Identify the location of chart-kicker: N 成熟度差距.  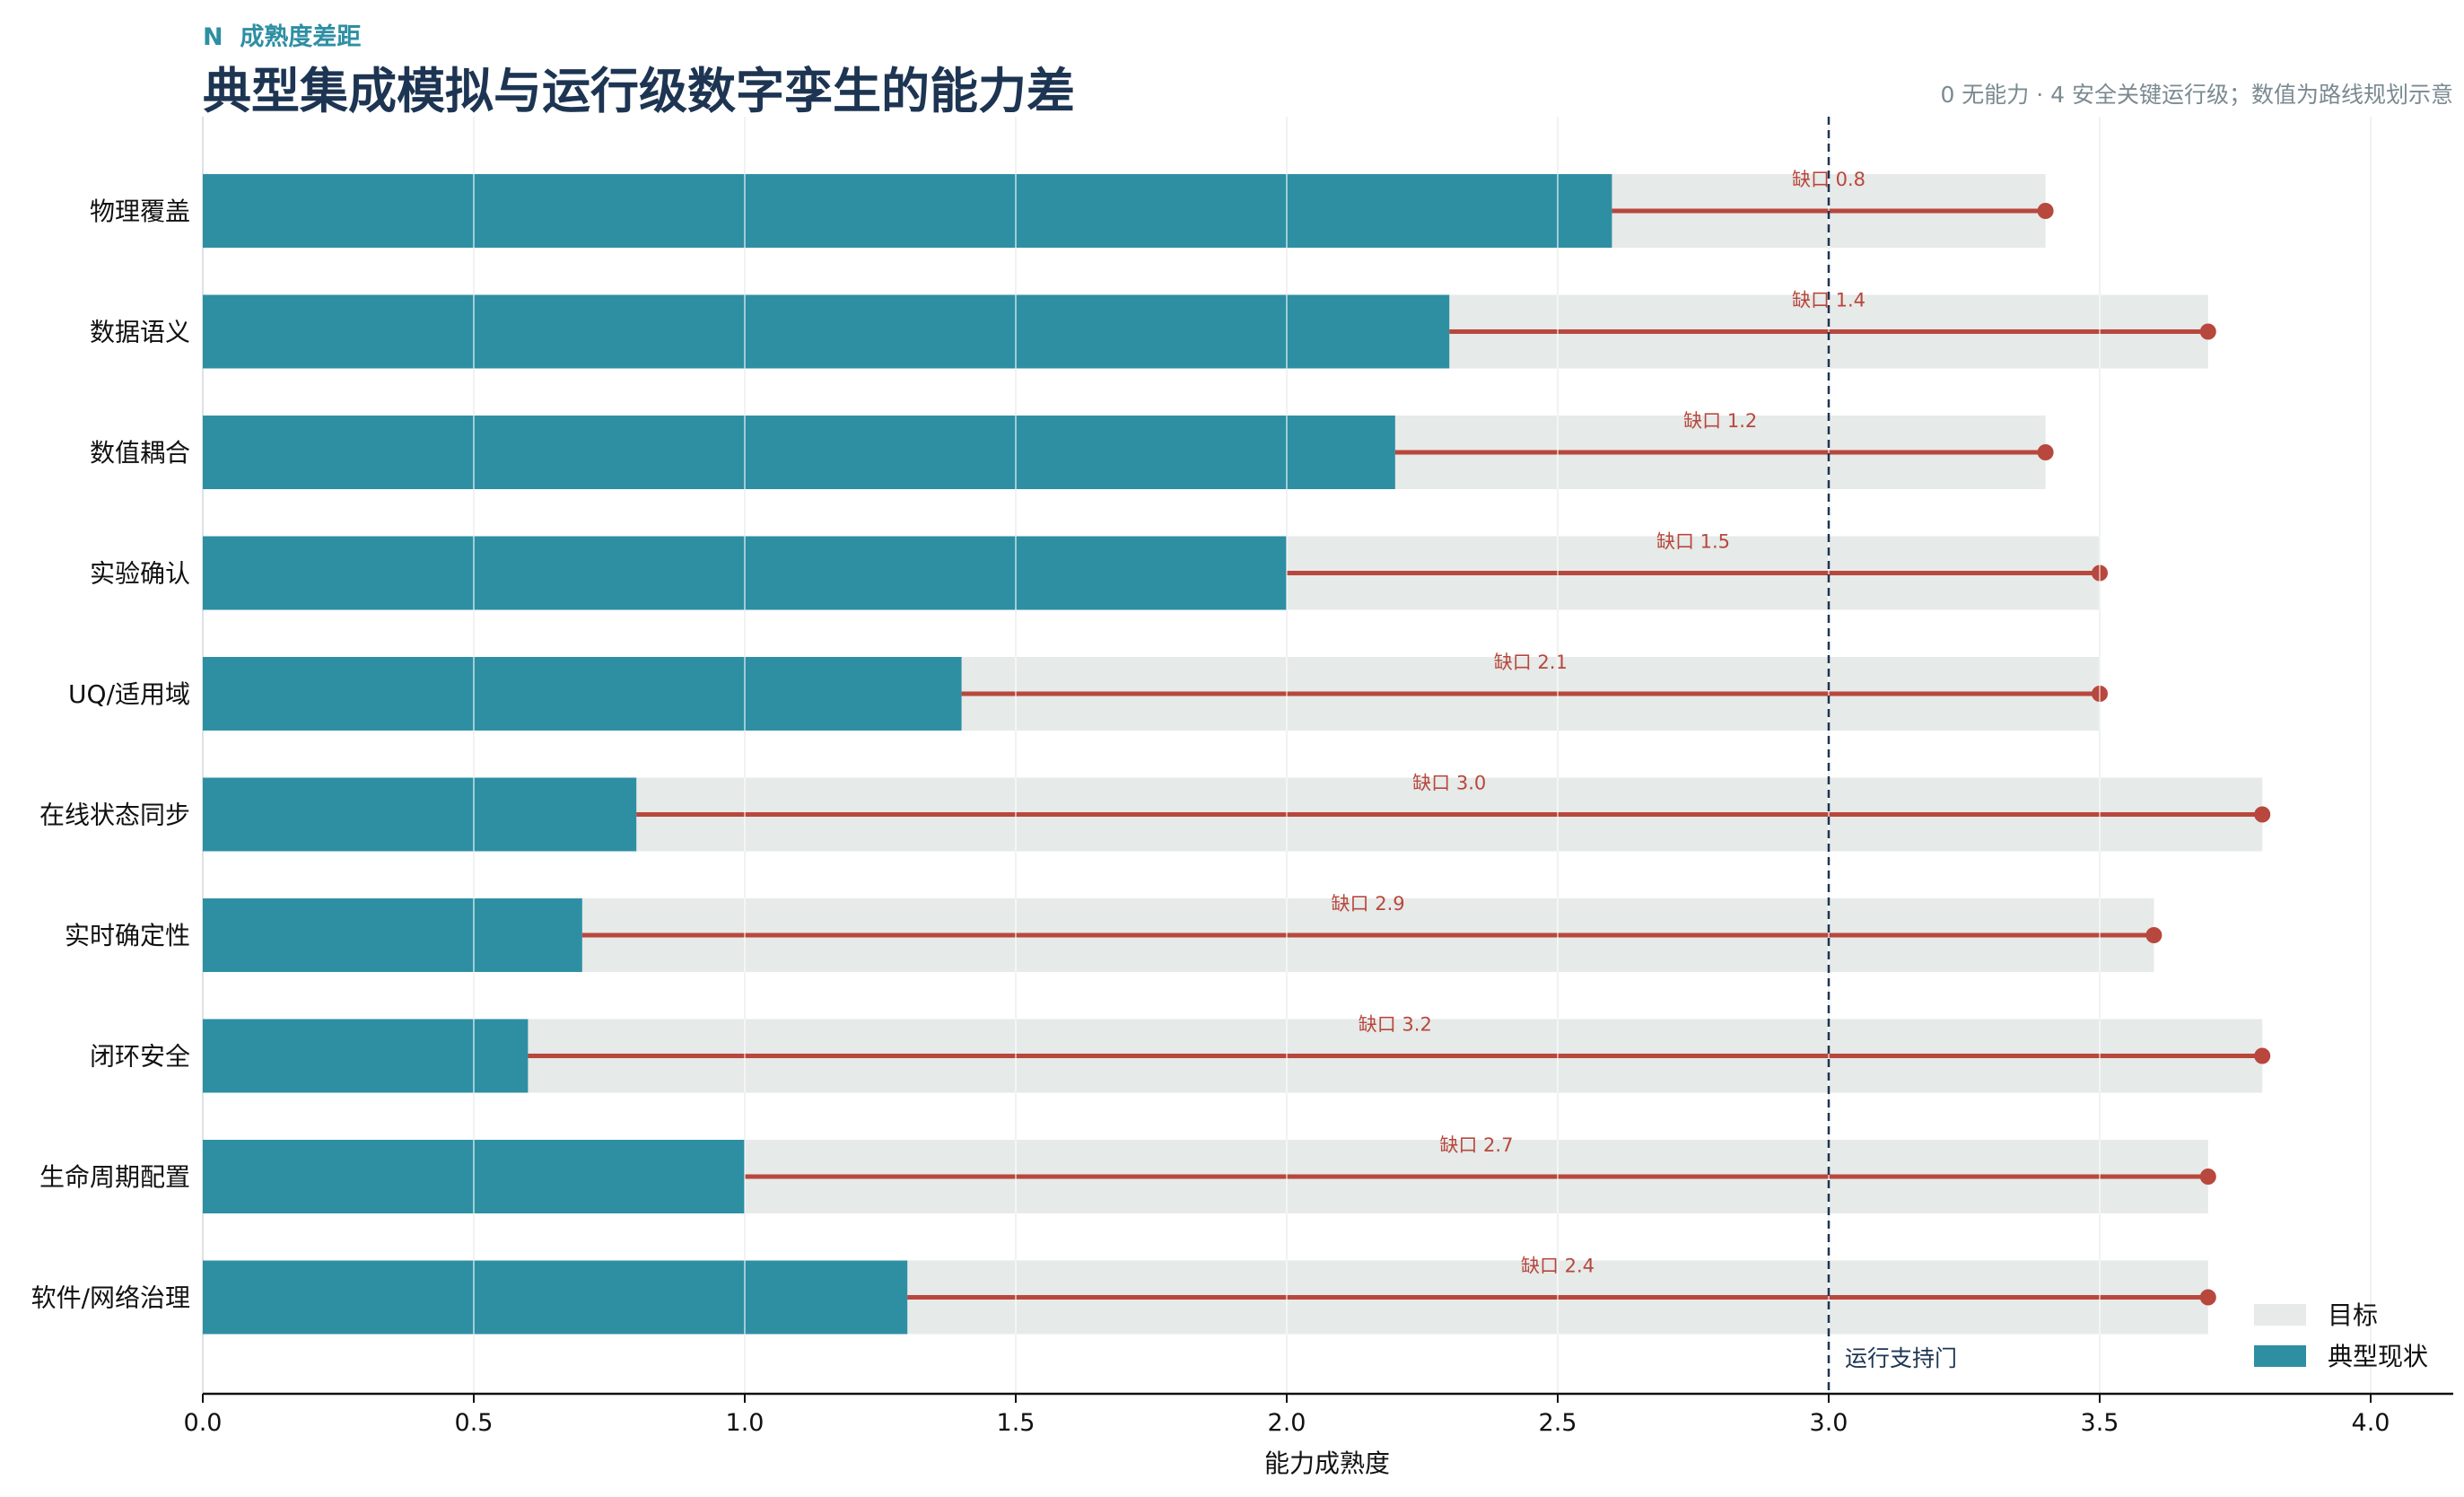
(282, 36).